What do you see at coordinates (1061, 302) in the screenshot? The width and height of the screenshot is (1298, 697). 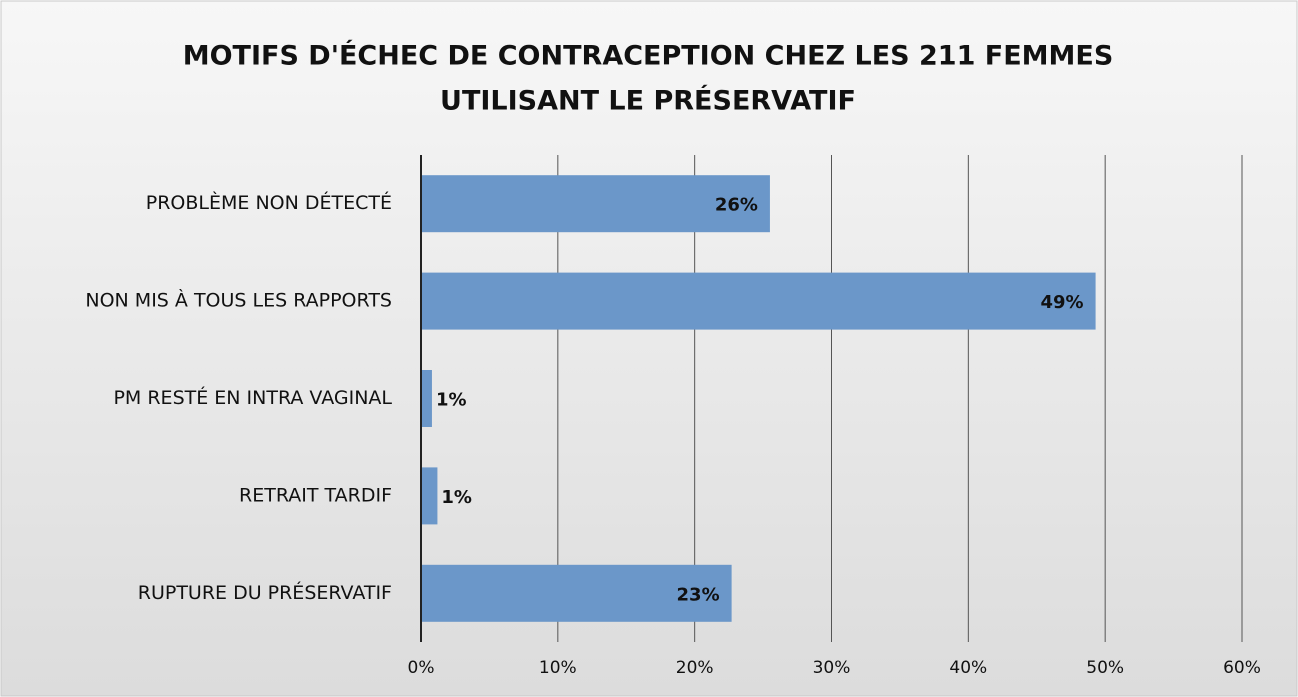 I see `data-label: 49%` at bounding box center [1061, 302].